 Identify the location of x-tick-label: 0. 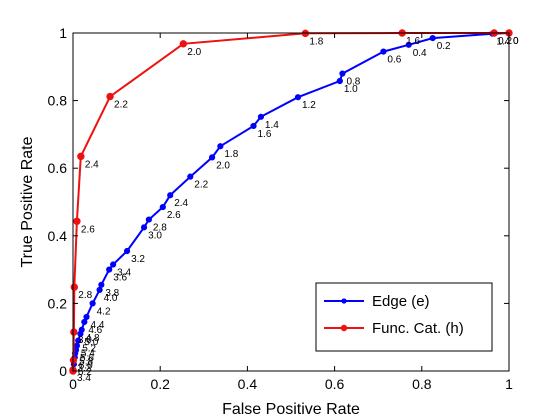
(73, 384).